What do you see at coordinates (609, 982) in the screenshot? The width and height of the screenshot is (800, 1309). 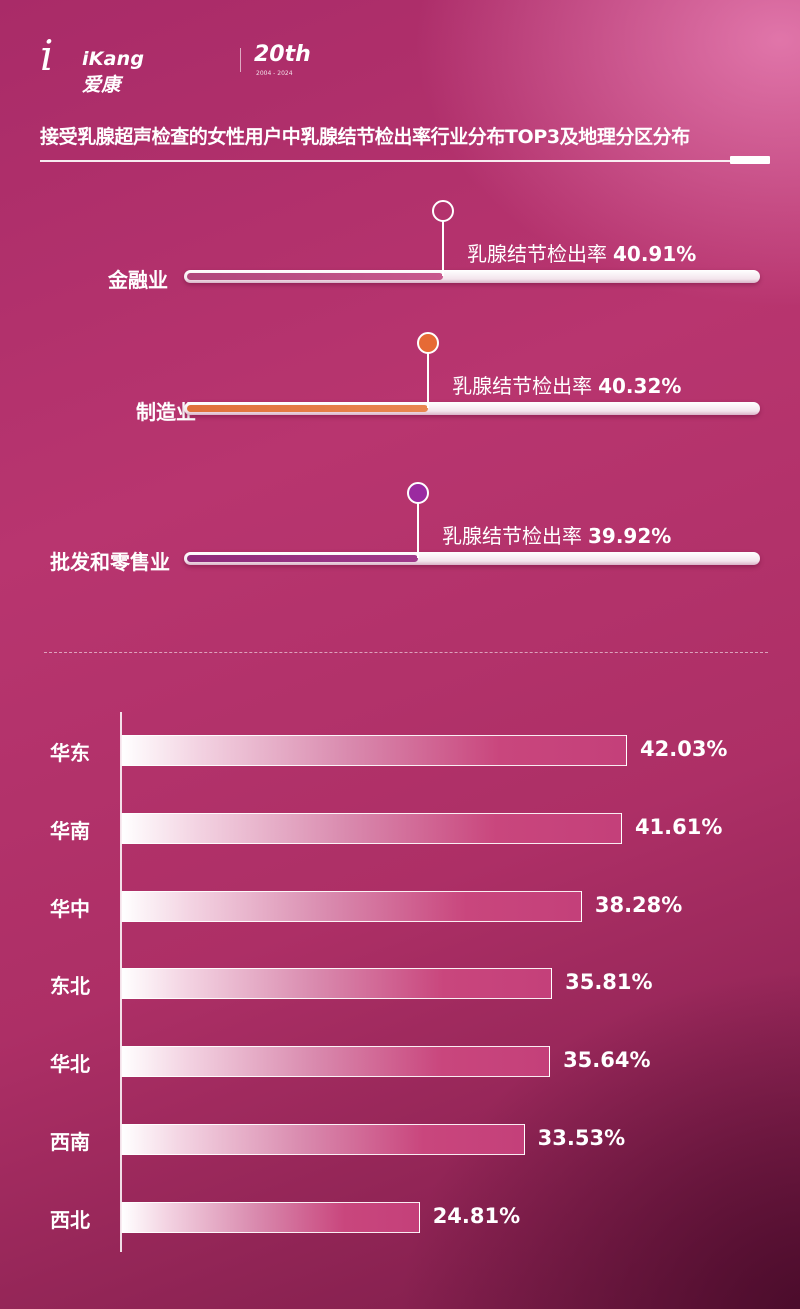 I see `region-value-label: 35.81%` at bounding box center [609, 982].